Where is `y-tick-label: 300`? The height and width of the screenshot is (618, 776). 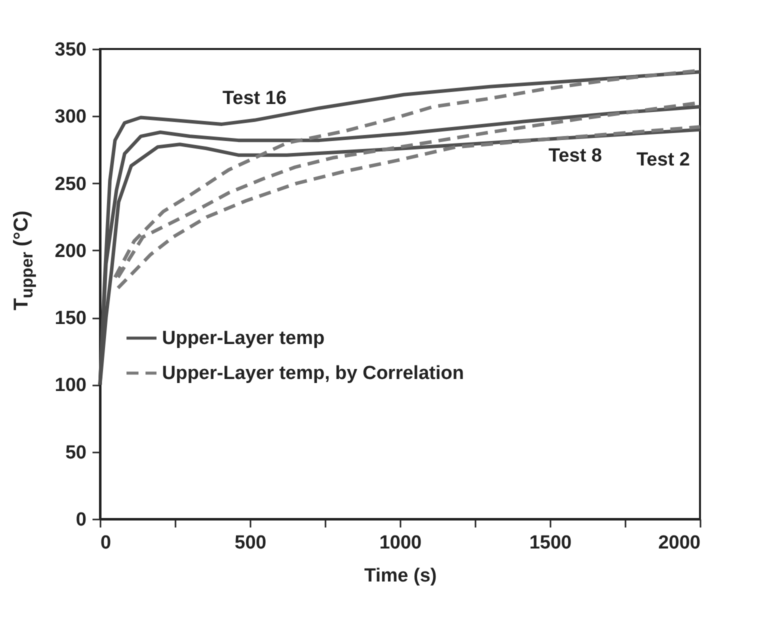
y-tick-label: 300 is located at coordinates (70, 117).